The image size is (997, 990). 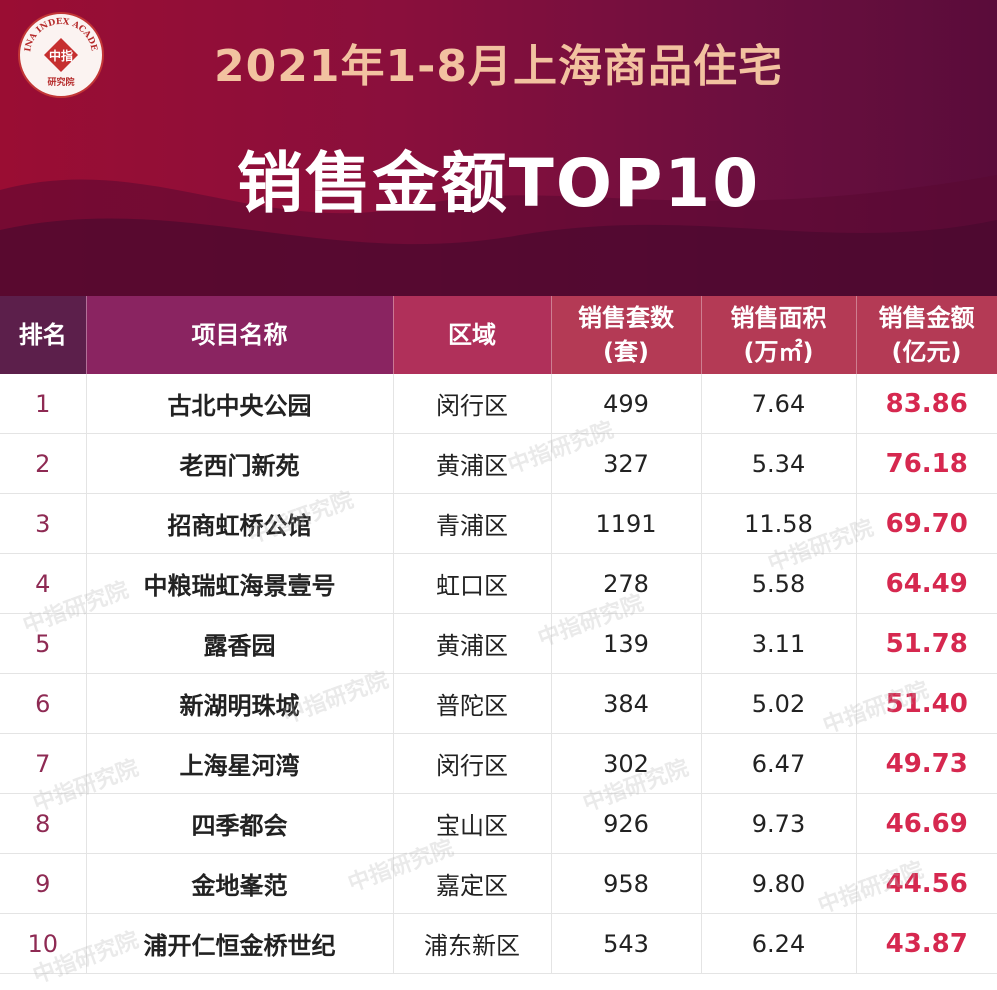 I want to click on table-row: 3 招商虹桥公馆 青浦区 1191 11.58 69.70, so click(x=498, y=523).